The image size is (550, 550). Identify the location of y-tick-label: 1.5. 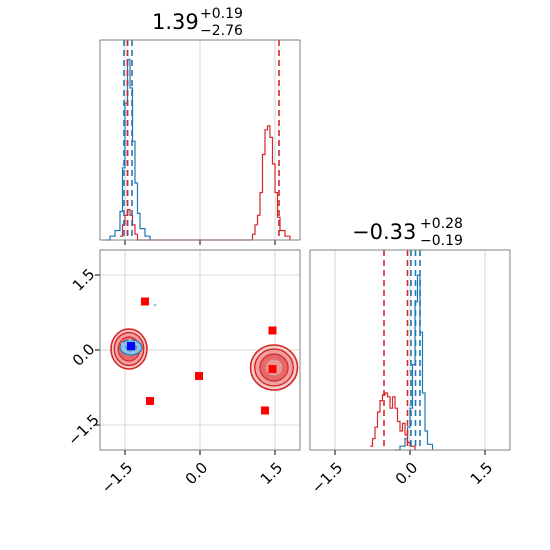
(84, 280).